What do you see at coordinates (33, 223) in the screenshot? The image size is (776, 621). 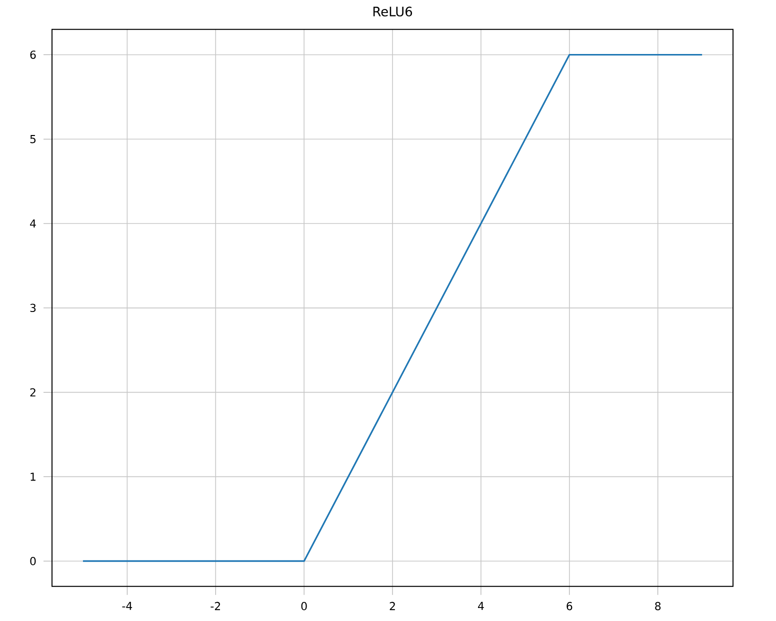 I see `y-tick-label: 4` at bounding box center [33, 223].